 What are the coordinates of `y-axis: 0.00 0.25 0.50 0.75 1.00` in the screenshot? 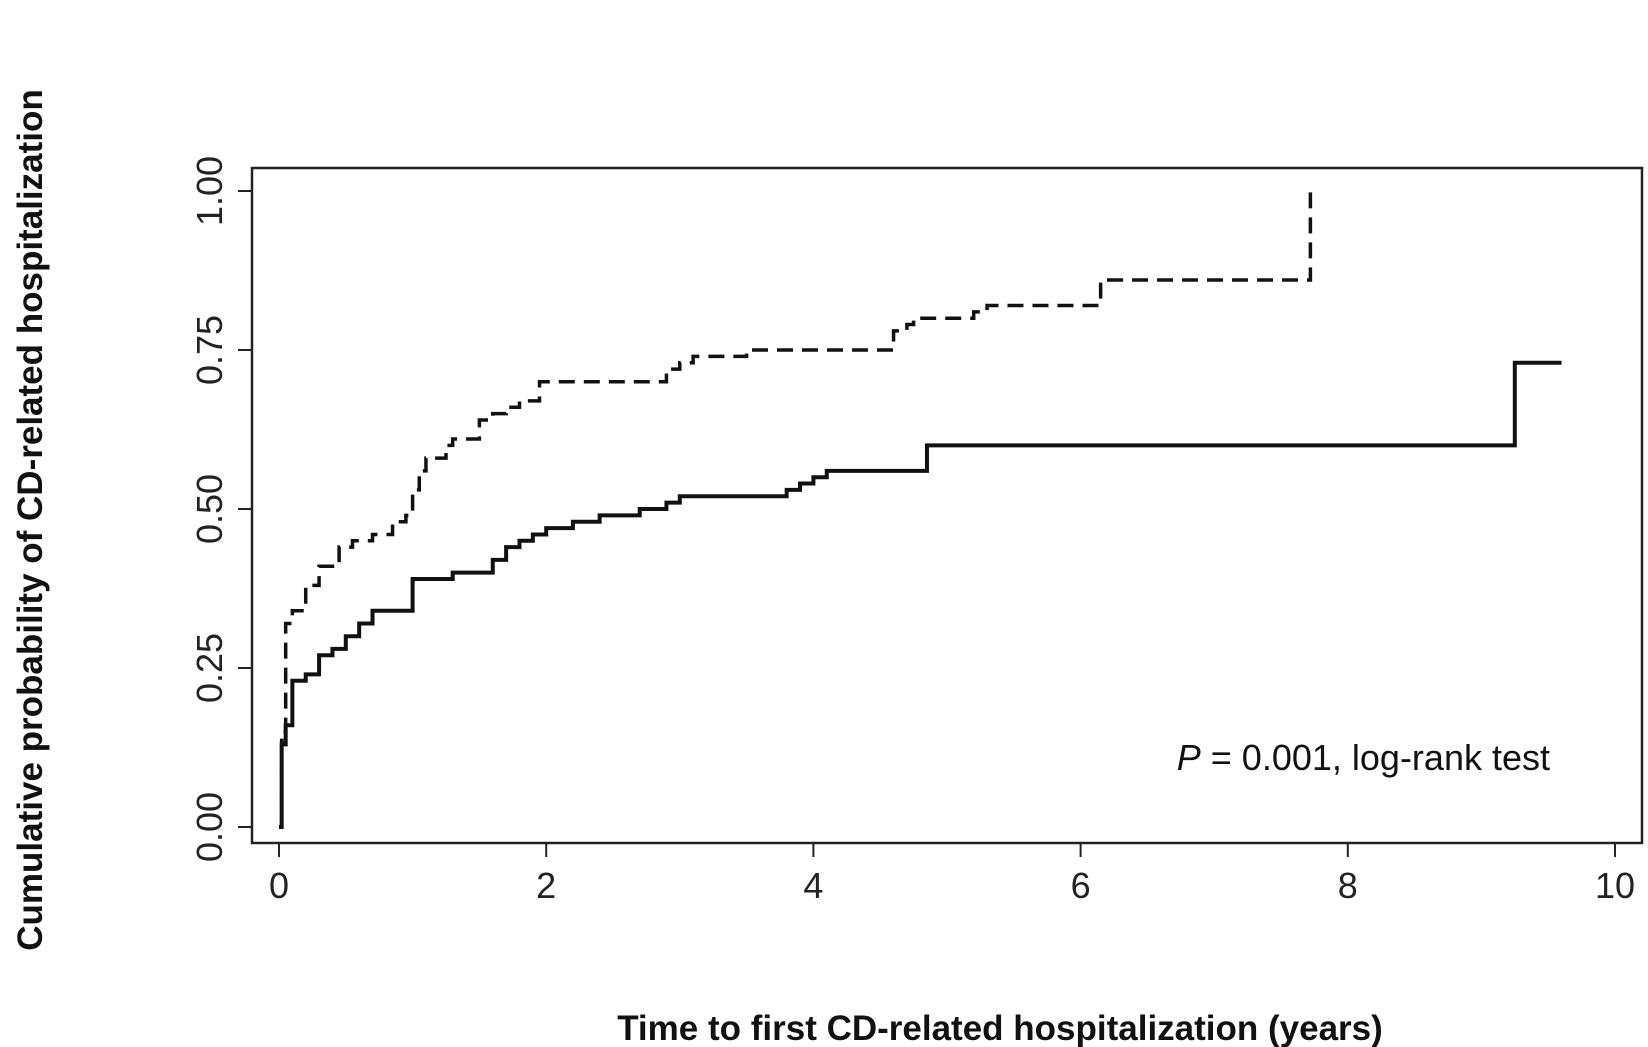 It's located at (221, 509).